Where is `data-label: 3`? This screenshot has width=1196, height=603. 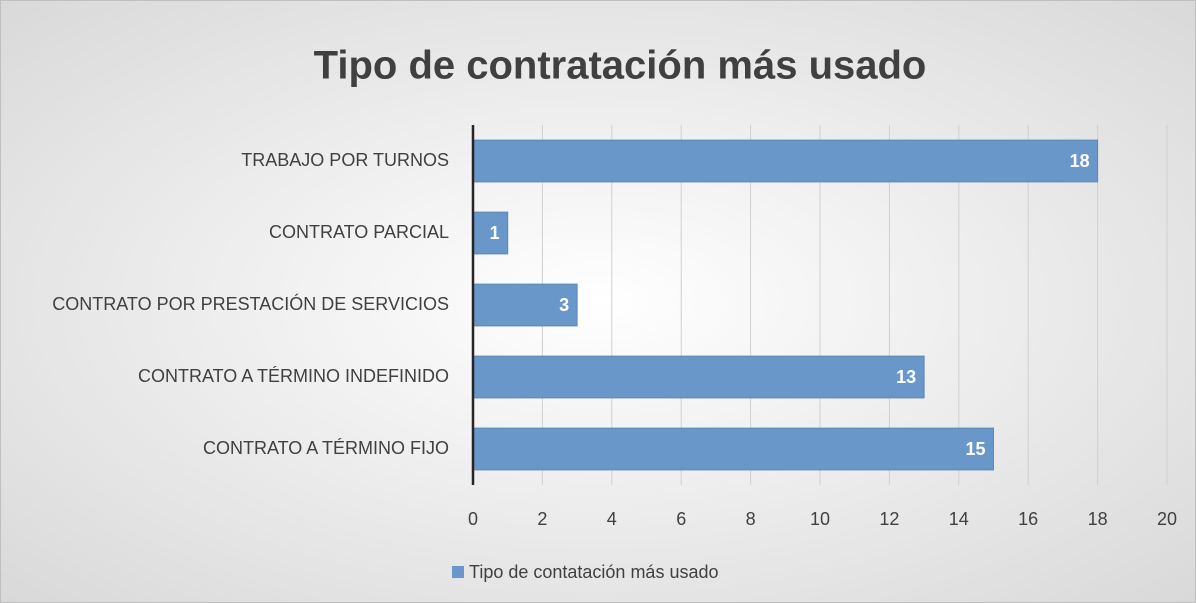
data-label: 3 is located at coordinates (564, 305).